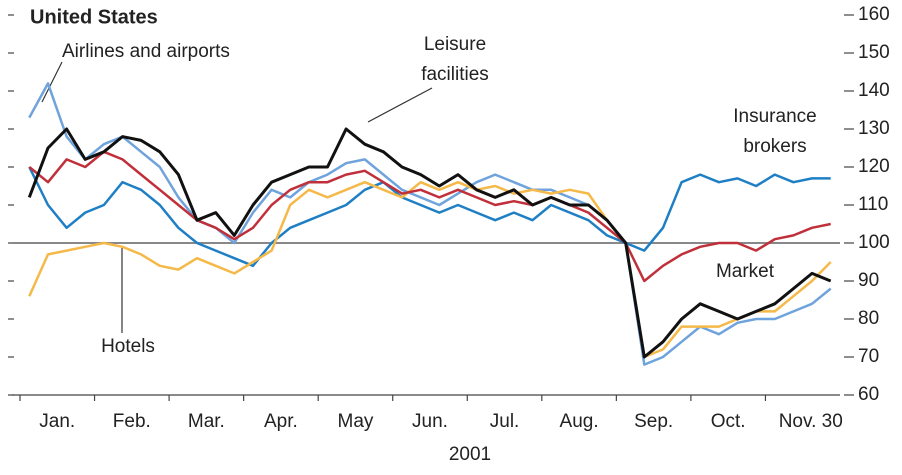 The height and width of the screenshot is (475, 902). Describe the element at coordinates (470, 454) in the screenshot. I see `x-axis-label: 2001` at that location.